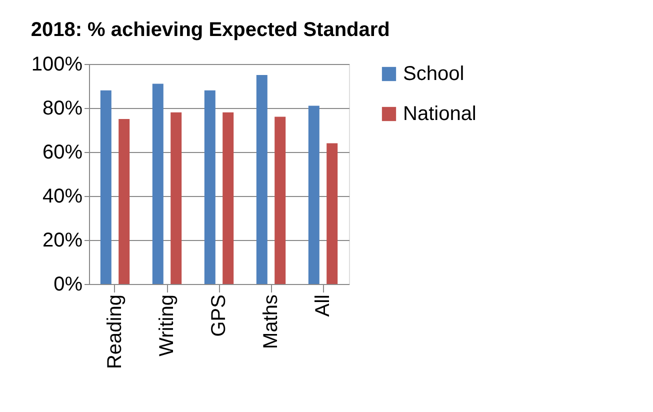 The image size is (653, 412). What do you see at coordinates (433, 74) in the screenshot?
I see `legend-label: School` at bounding box center [433, 74].